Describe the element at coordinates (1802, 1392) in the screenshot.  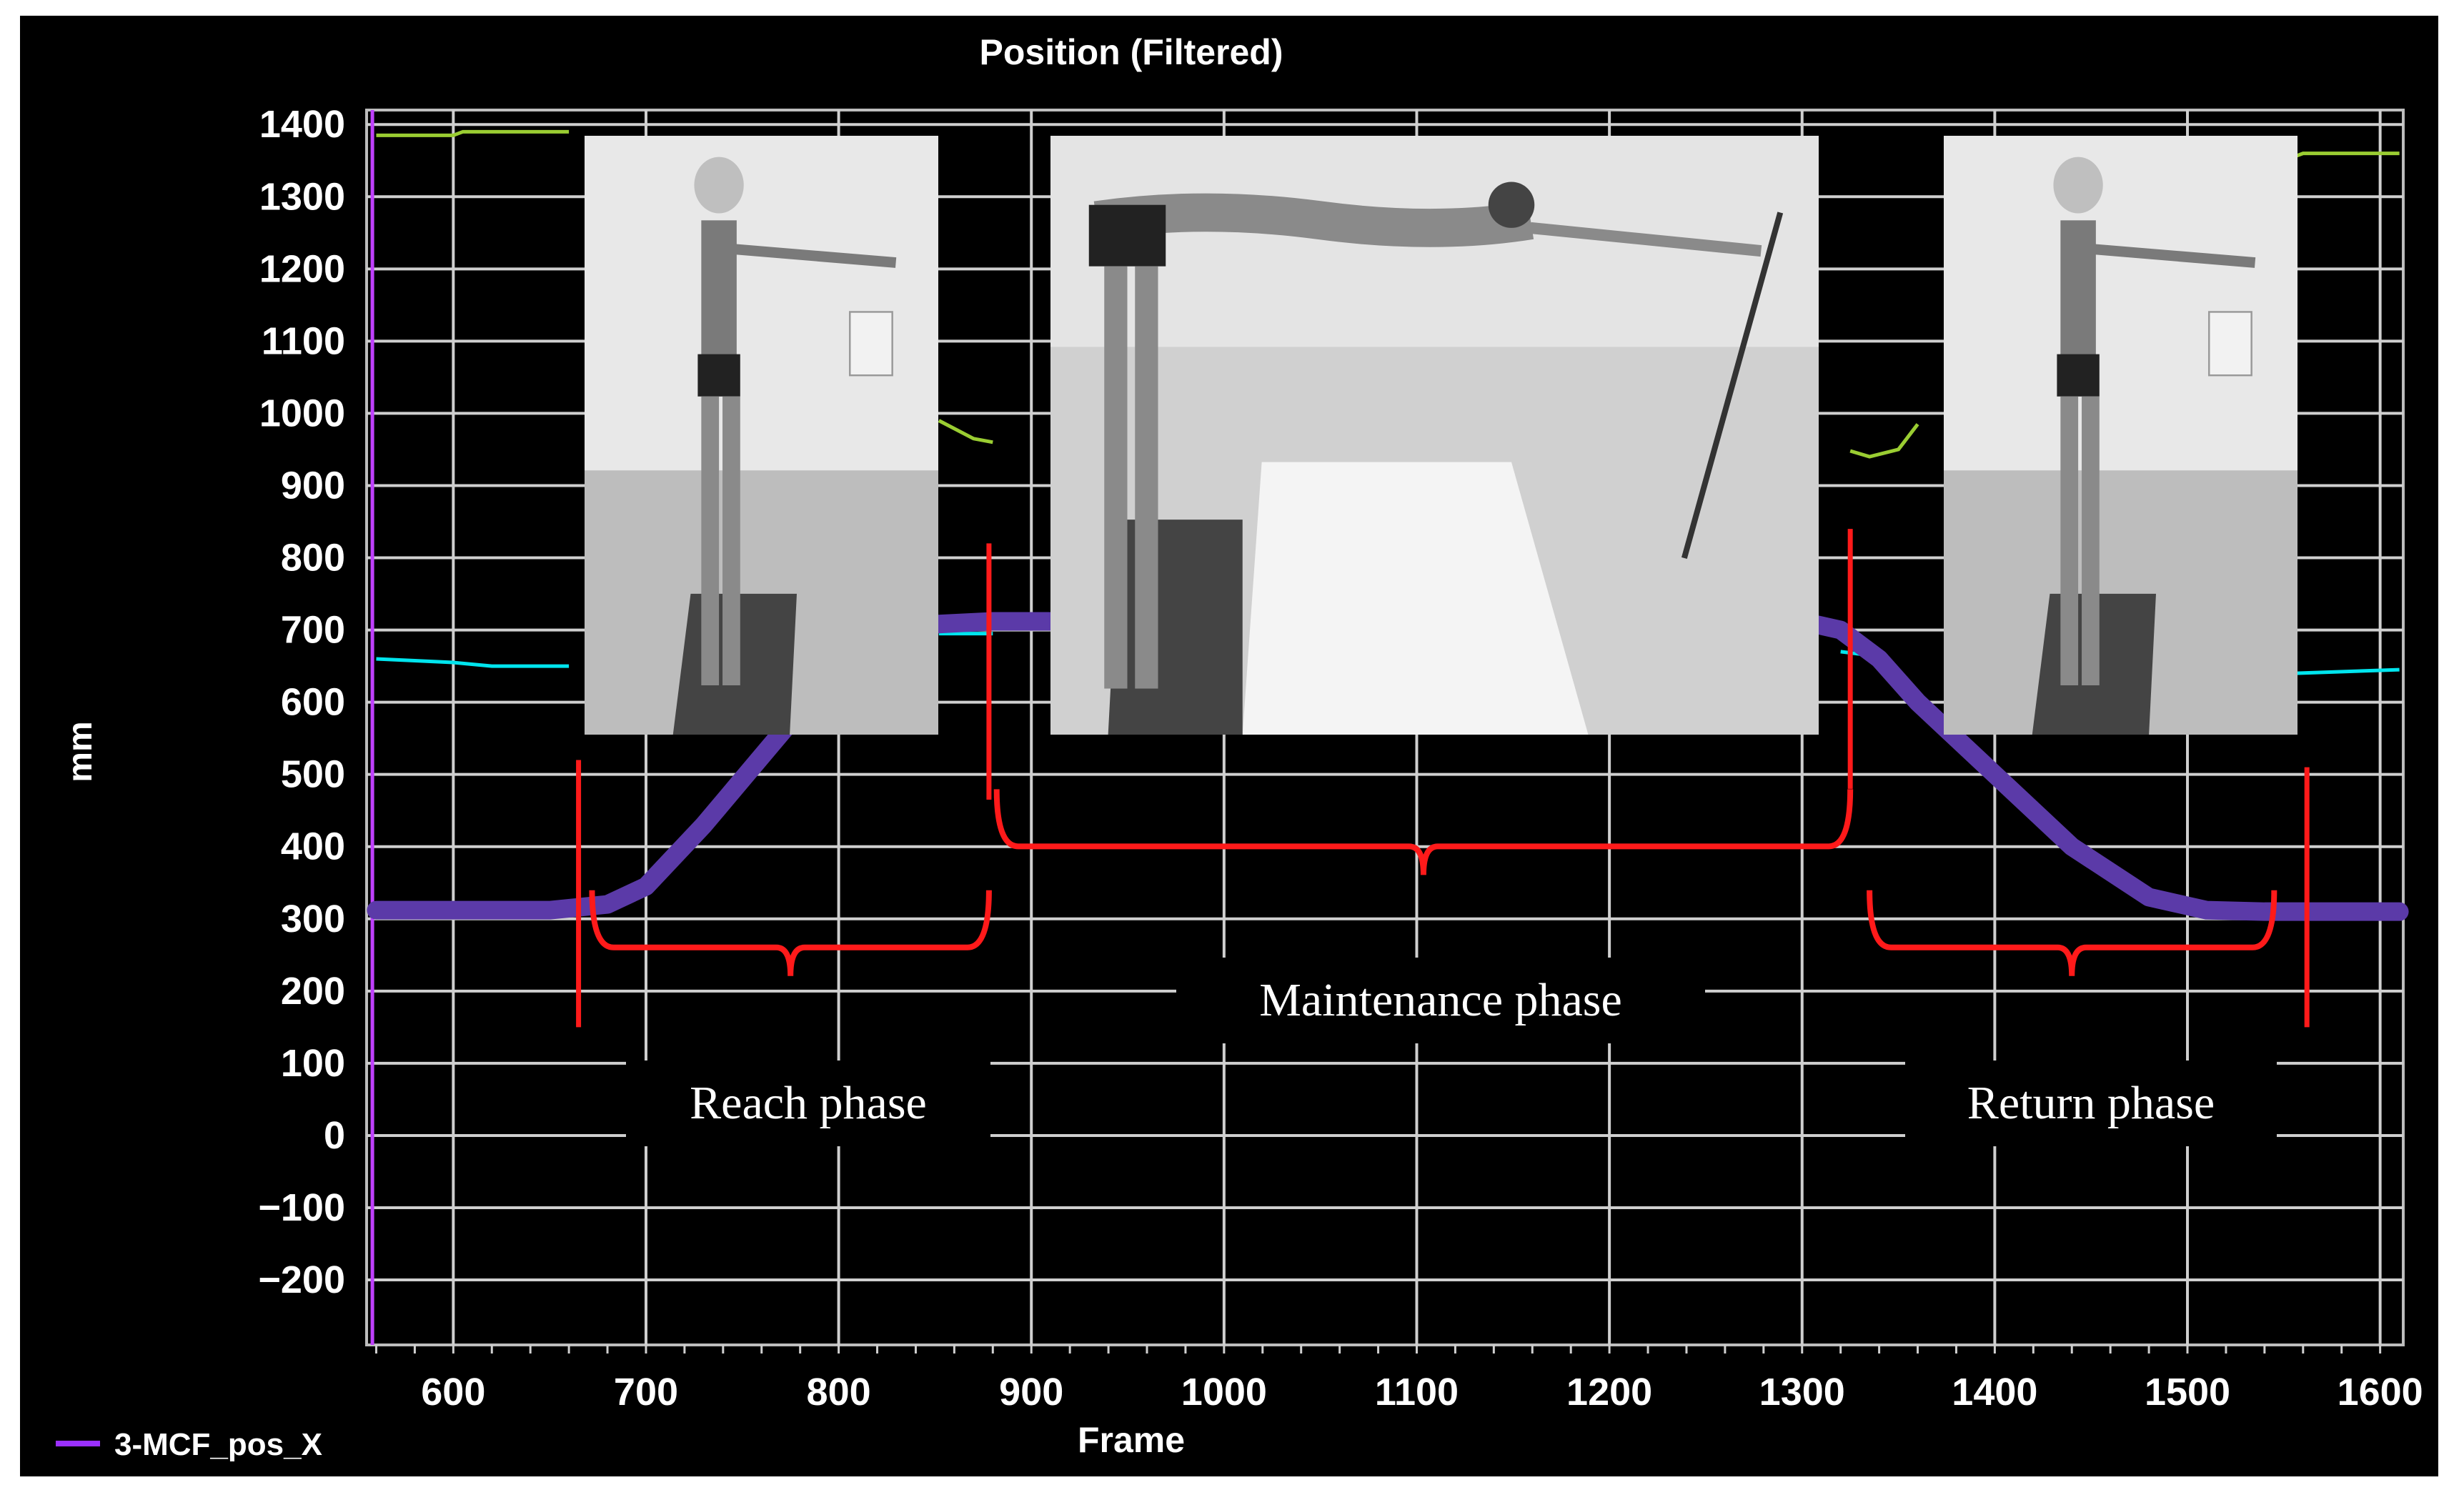
I see `x-tick-label: 1300` at that location.